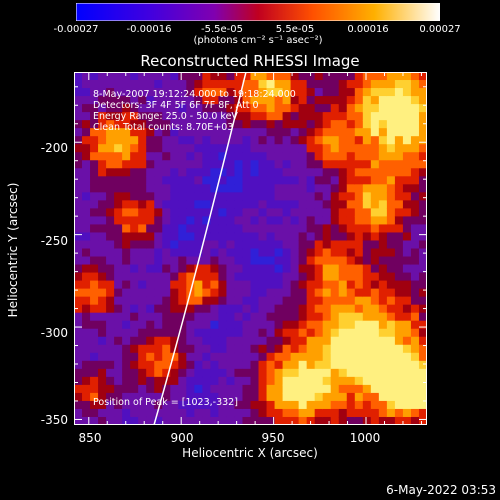  Describe the element at coordinates (273, 438) in the screenshot. I see `x-tick-label: 950` at that location.